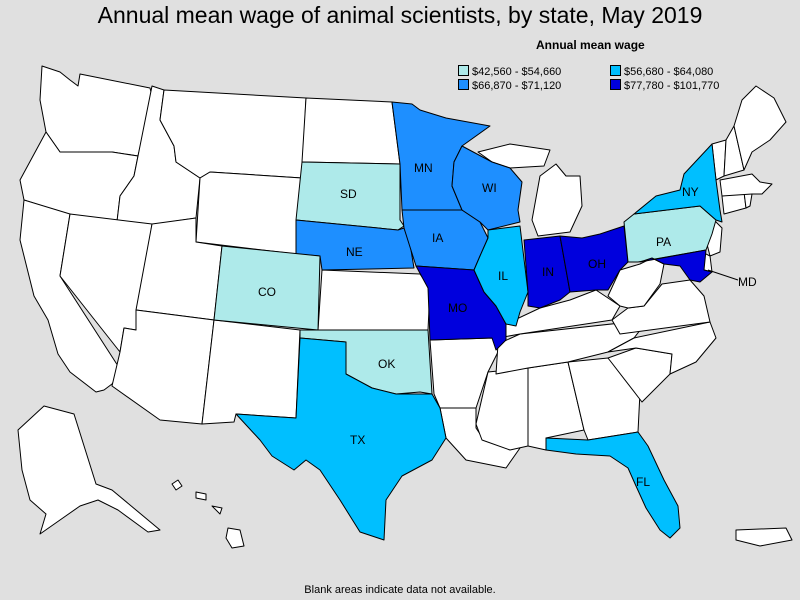 The image size is (800, 600). I want to click on state-wi, so click(487, 188).